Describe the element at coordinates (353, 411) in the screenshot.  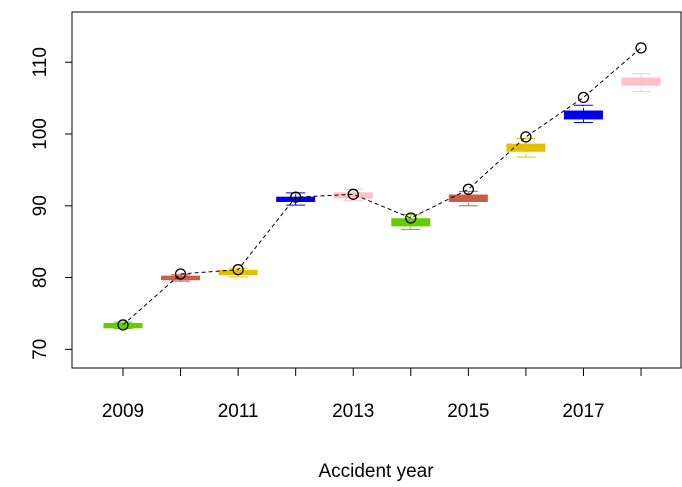
I see `x-tick-label: 2013` at that location.